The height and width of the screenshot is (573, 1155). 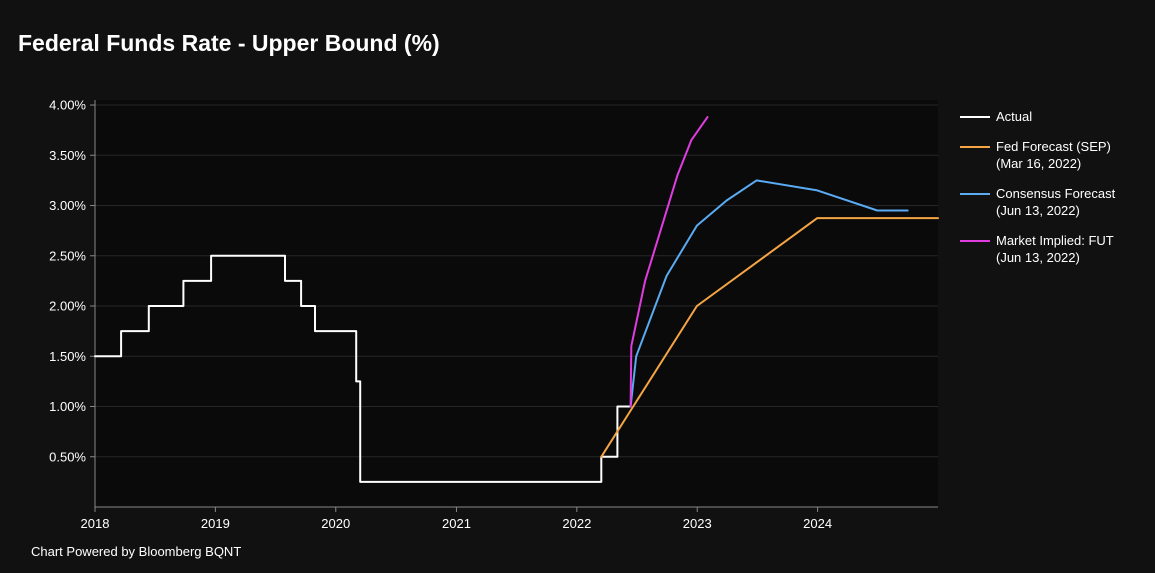 What do you see at coordinates (456, 523) in the screenshot?
I see `x-tick-label: 2021` at bounding box center [456, 523].